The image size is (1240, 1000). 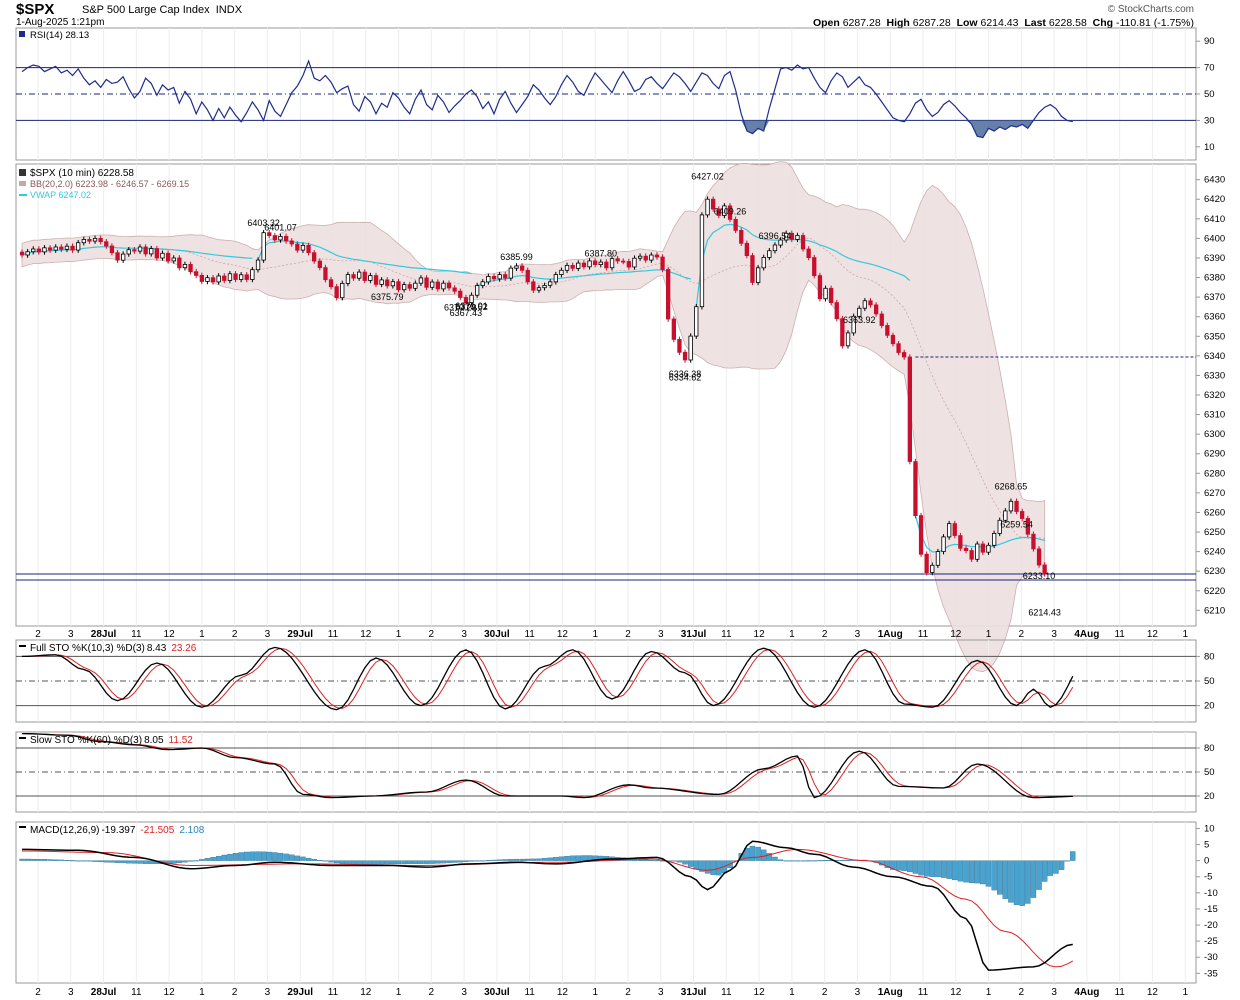 I want to click on rsi-axis-tick-label: 50, so click(x=1209, y=94).